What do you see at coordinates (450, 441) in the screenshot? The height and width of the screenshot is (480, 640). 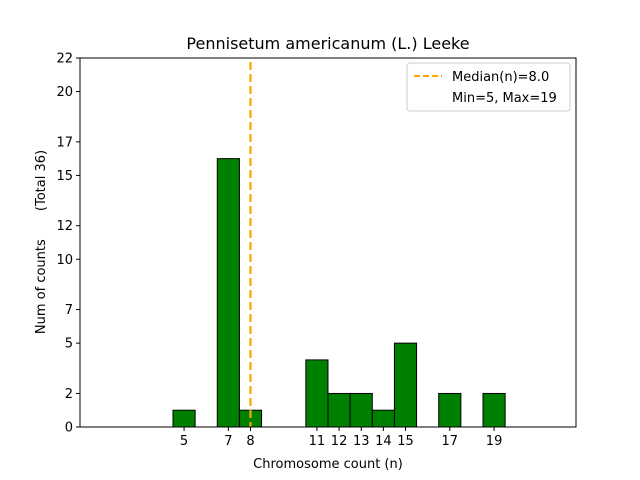 I see `x-tick-label-17: 17` at bounding box center [450, 441].